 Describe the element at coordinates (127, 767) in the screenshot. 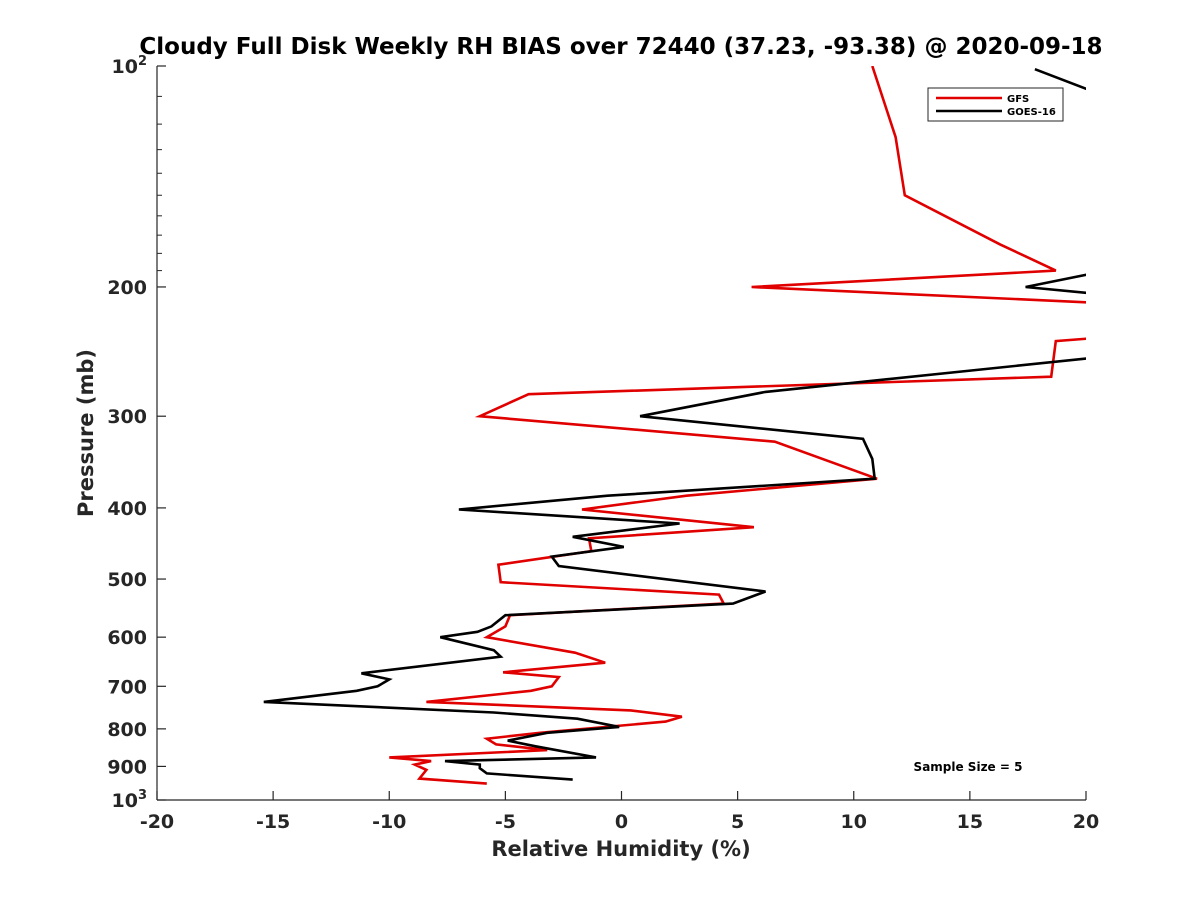

I see `y-tick-label: 900` at that location.